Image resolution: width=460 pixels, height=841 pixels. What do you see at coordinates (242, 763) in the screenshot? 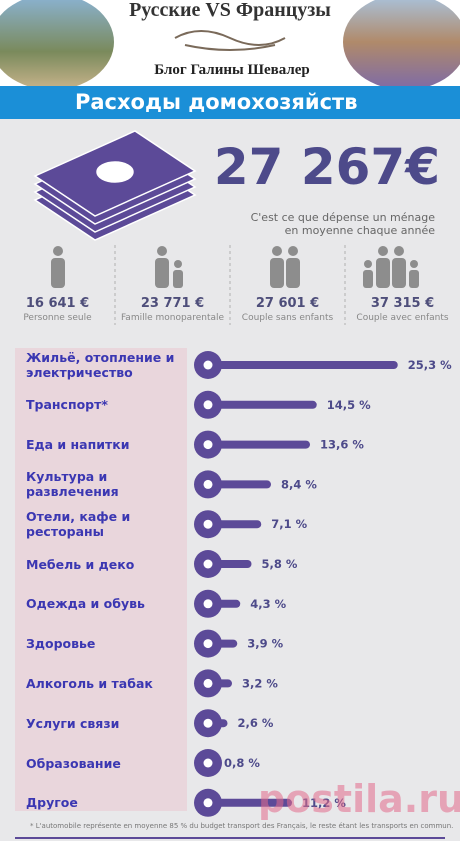
I see `value-label: 0,8 %` at bounding box center [242, 763].